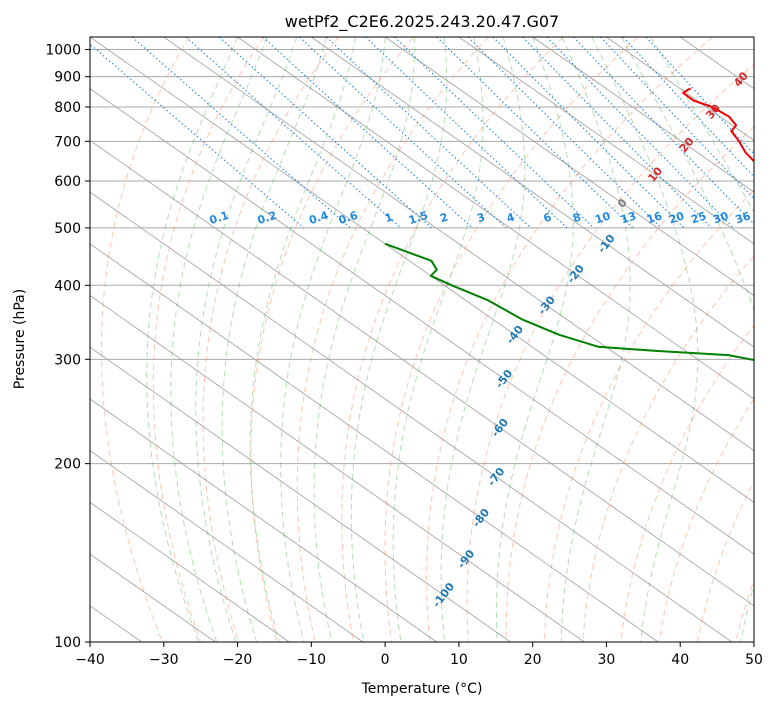  Describe the element at coordinates (628, 217) in the screenshot. I see `mixing-ratio-label: 13` at that location.